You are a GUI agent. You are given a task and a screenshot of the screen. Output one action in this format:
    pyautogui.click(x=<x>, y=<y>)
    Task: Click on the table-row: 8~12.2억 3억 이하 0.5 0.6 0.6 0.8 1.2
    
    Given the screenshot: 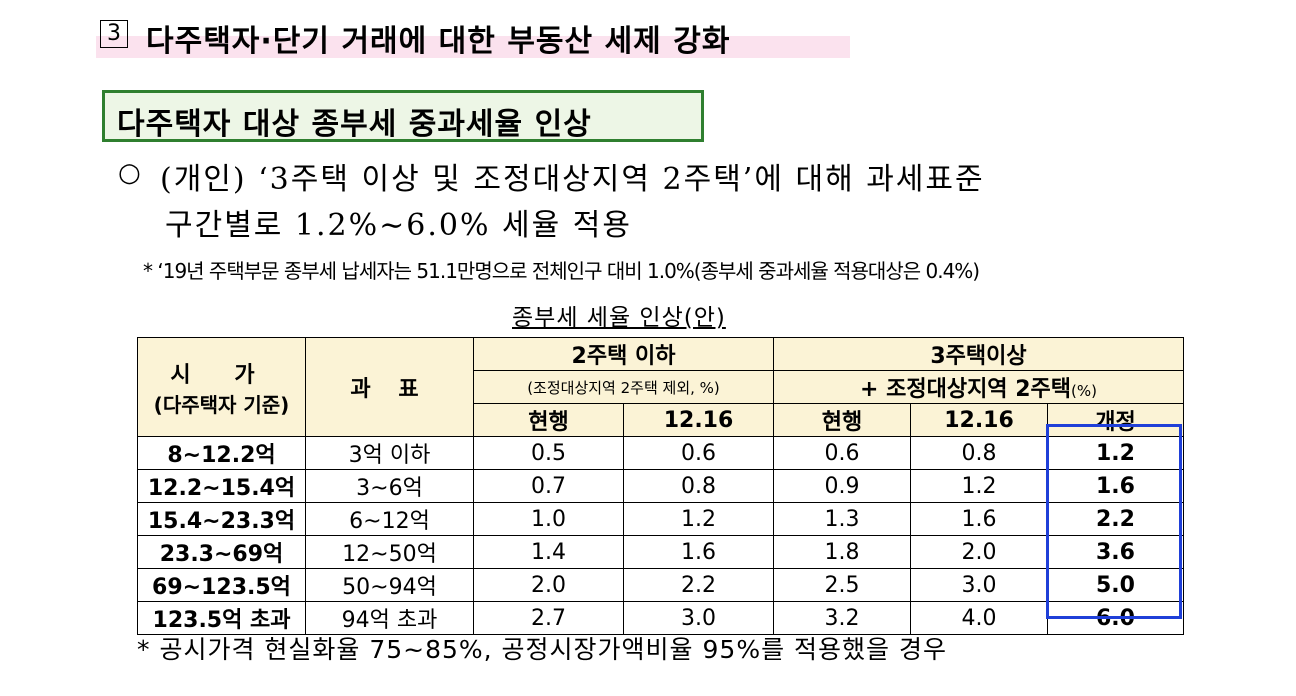 What is the action you would take?
    pyautogui.click(x=660, y=453)
    